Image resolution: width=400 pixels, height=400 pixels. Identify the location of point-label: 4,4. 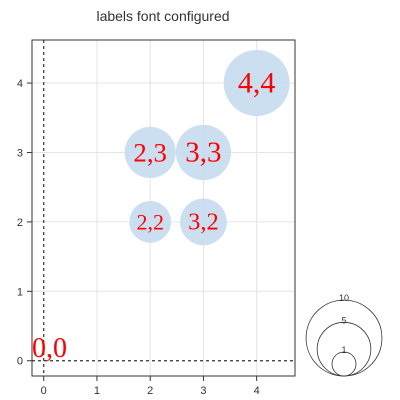
(257, 83).